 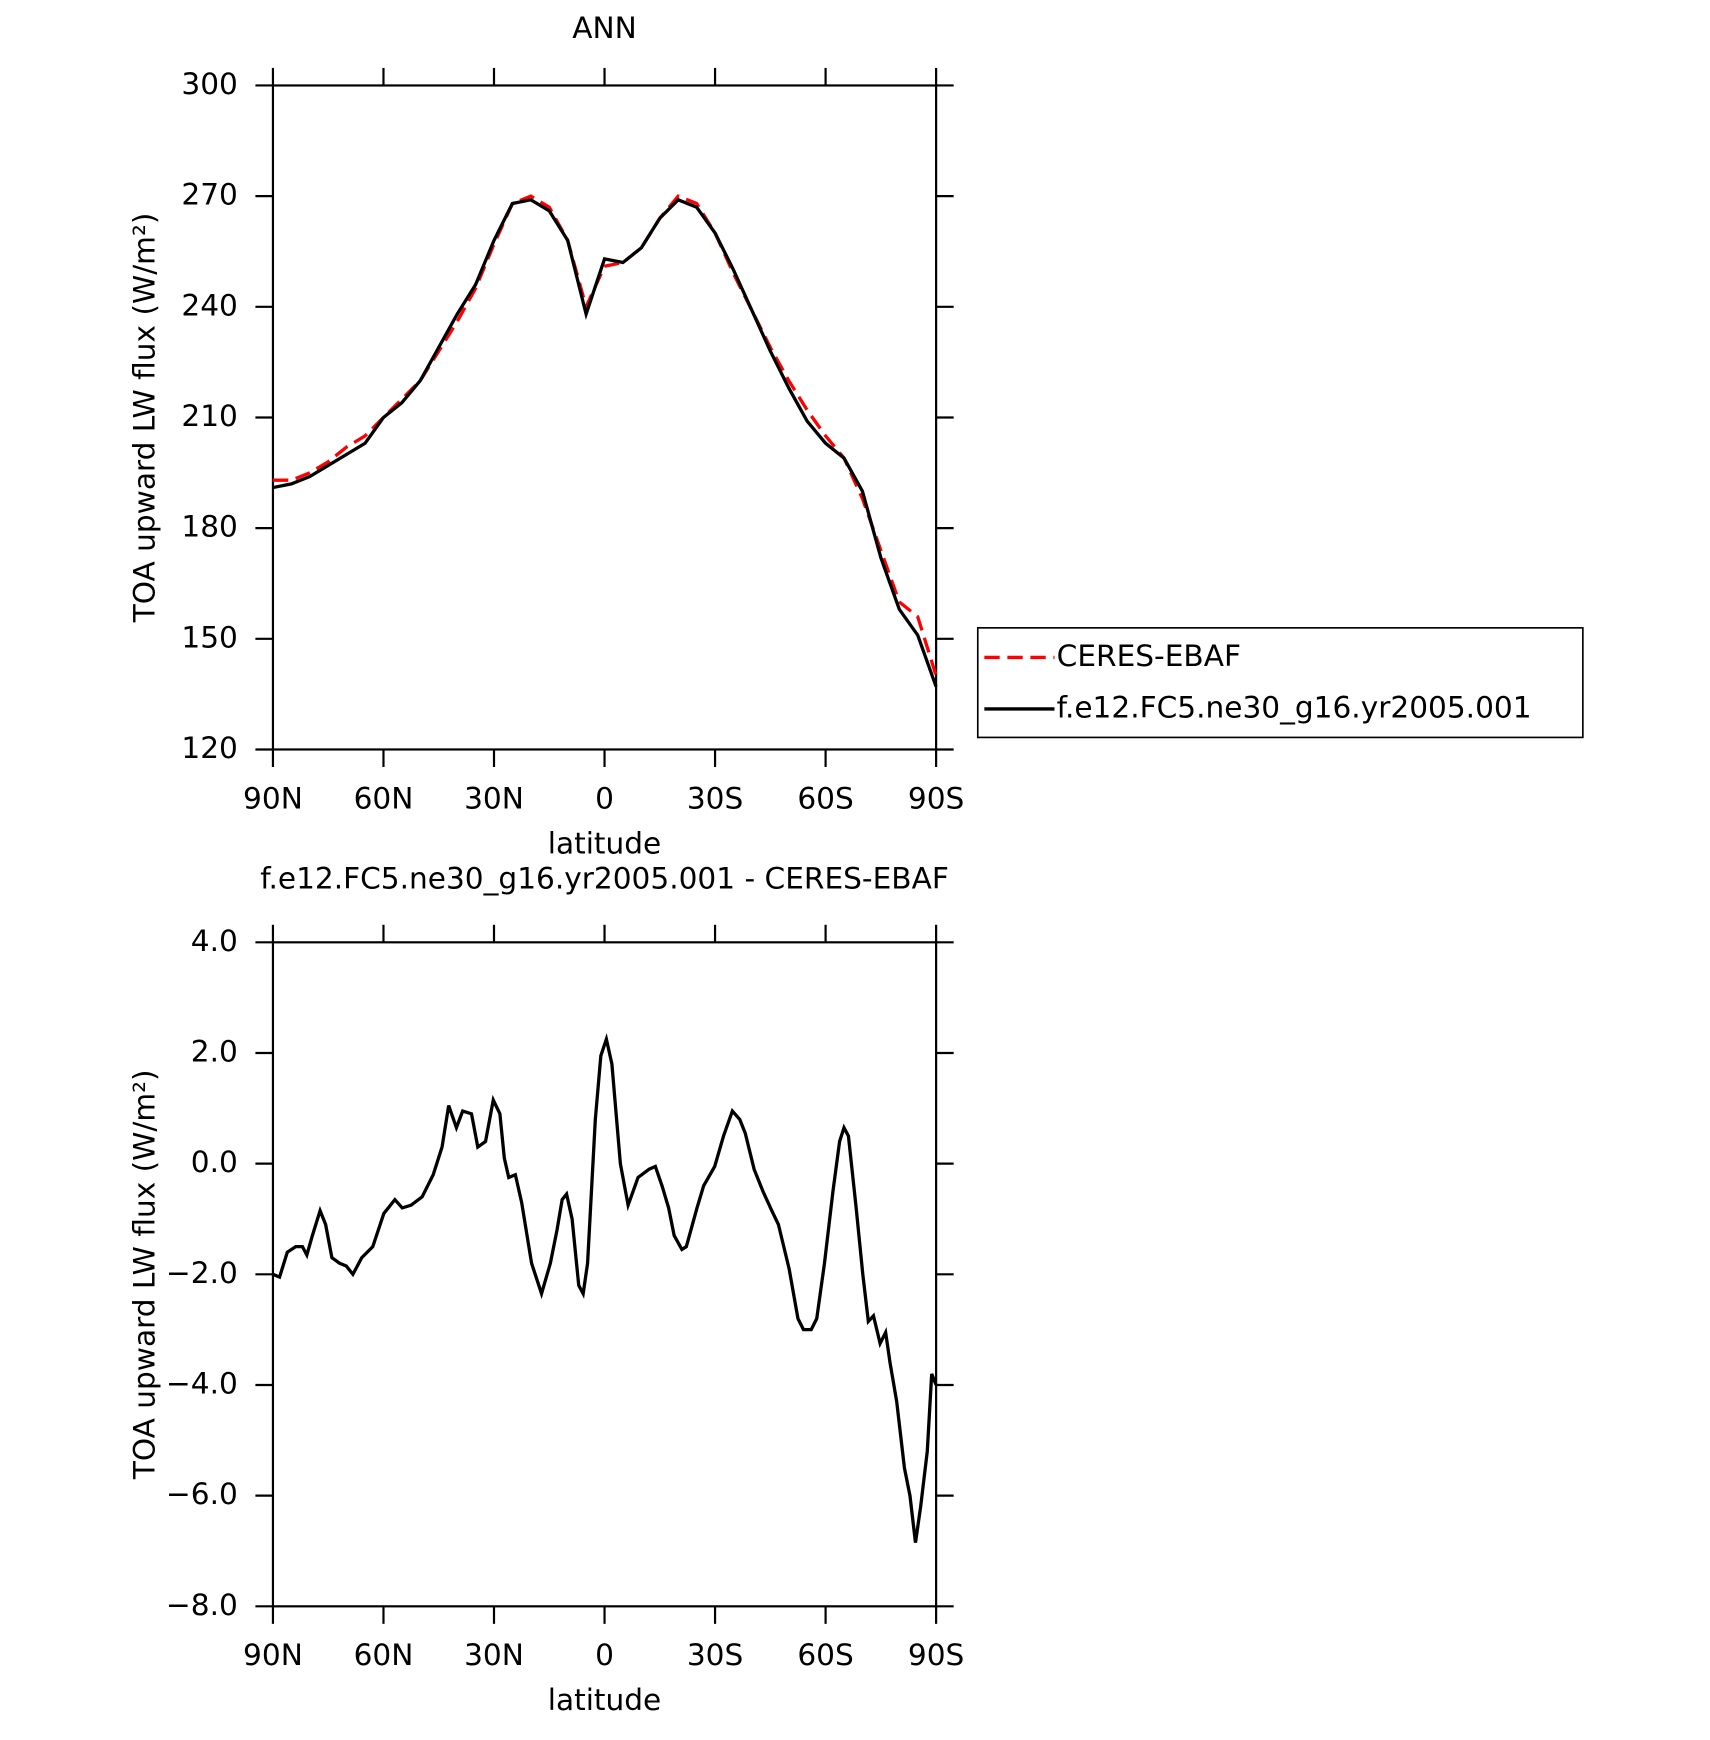 I want to click on y-tick-label: −8.0, so click(x=202, y=1605).